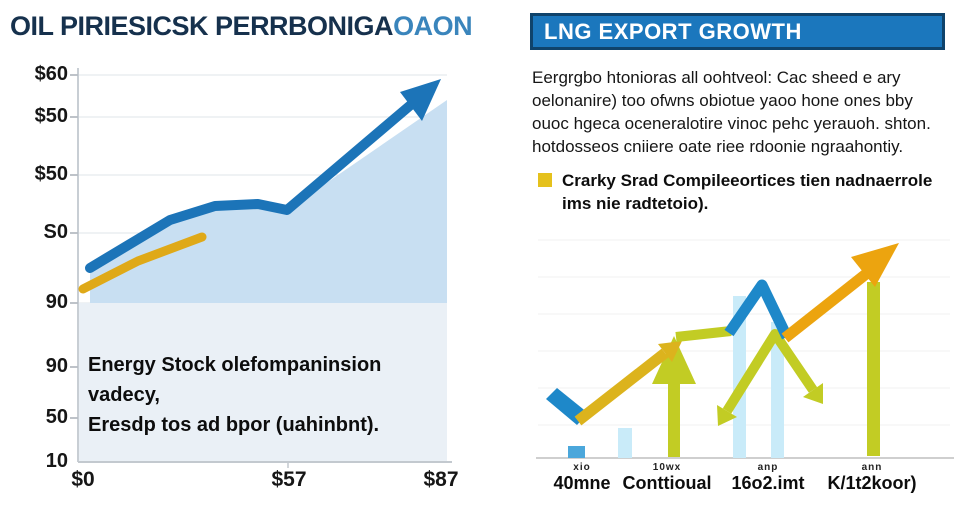  I want to click on right-x-tick-2-sub: anp, so click(768, 467).